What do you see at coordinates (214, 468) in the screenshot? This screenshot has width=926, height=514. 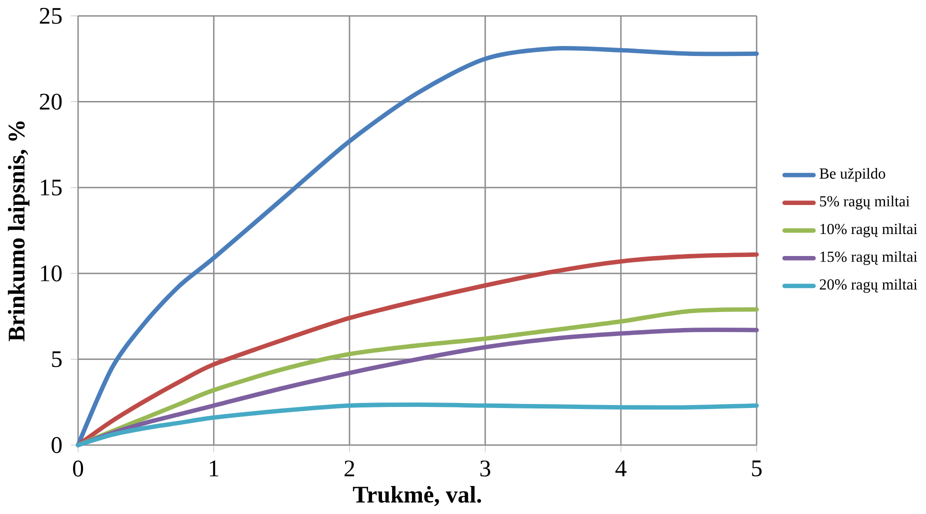 I see `x-tick-label: 1` at bounding box center [214, 468].